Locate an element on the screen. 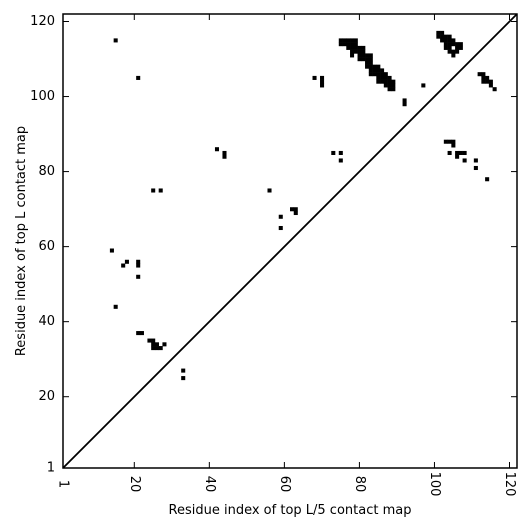  y-tick-label: 60 is located at coordinates (46, 246).